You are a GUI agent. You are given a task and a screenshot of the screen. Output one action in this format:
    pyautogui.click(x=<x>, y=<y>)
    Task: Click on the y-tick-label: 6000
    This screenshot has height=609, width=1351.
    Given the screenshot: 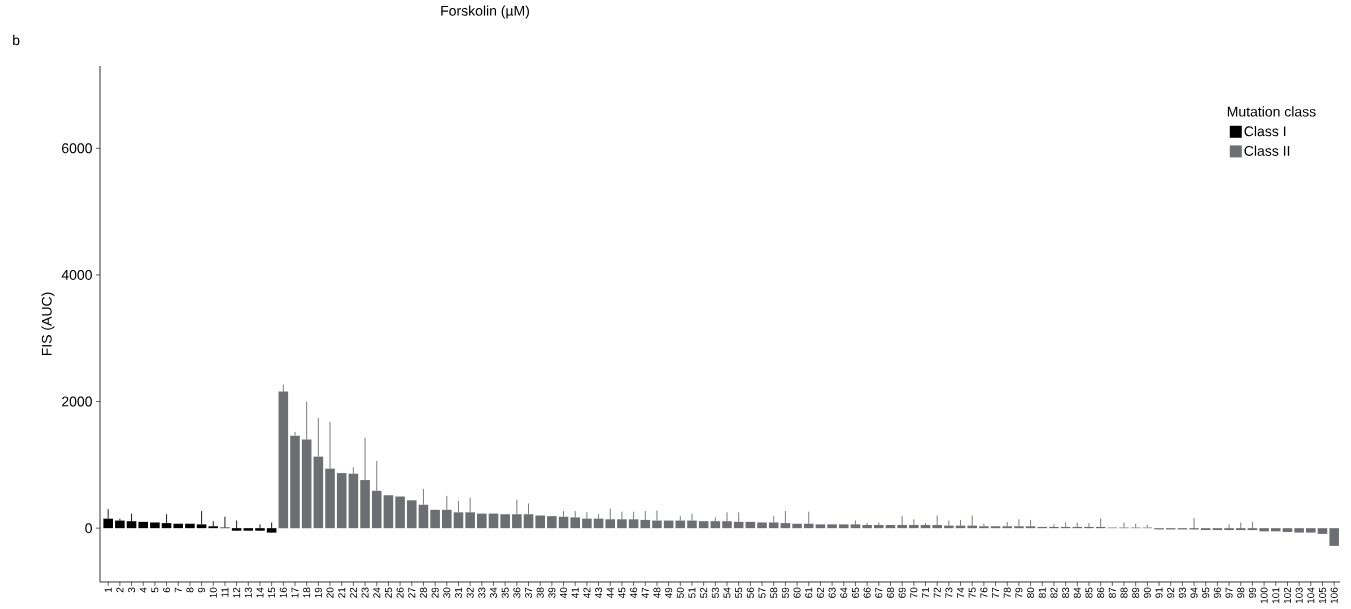 What is the action you would take?
    pyautogui.click(x=77, y=148)
    